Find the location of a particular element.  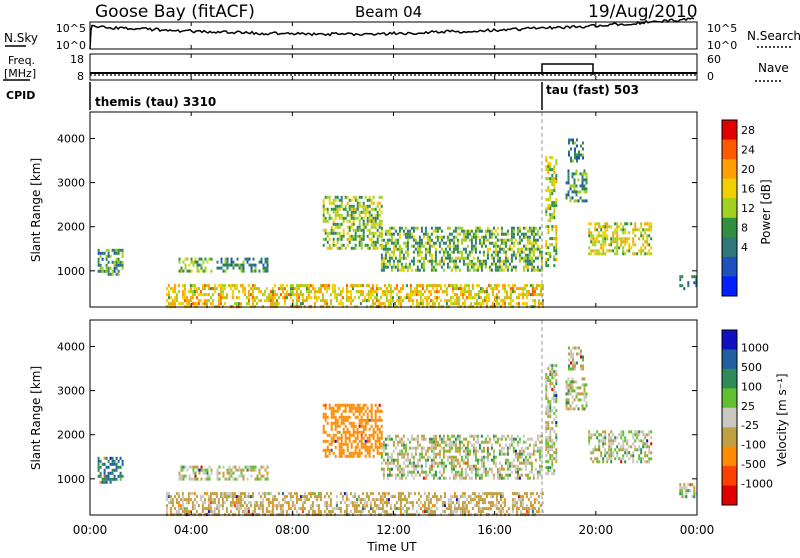

cpid-program-2: tau (fast) 503 is located at coordinates (592, 90).